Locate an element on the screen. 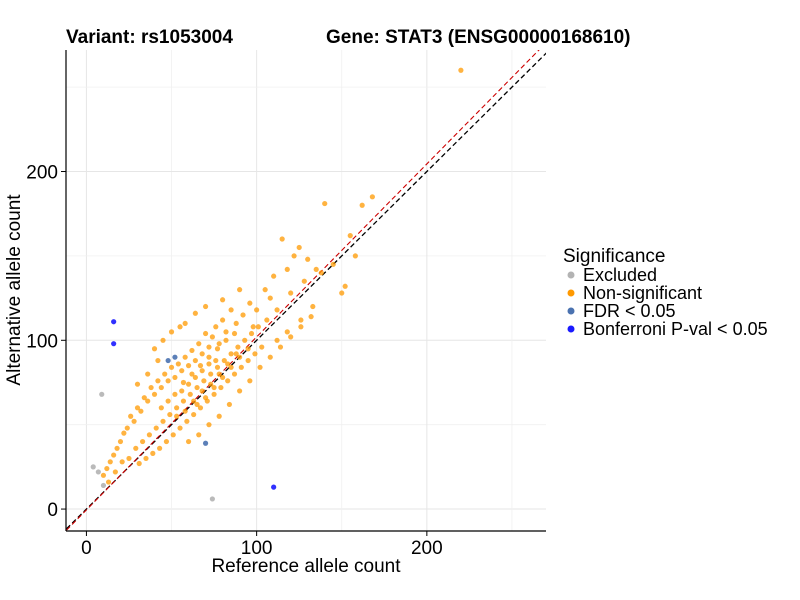 This screenshot has width=800, height=600. legend-label: Bonferroni P-val < 0.05 is located at coordinates (675, 329).